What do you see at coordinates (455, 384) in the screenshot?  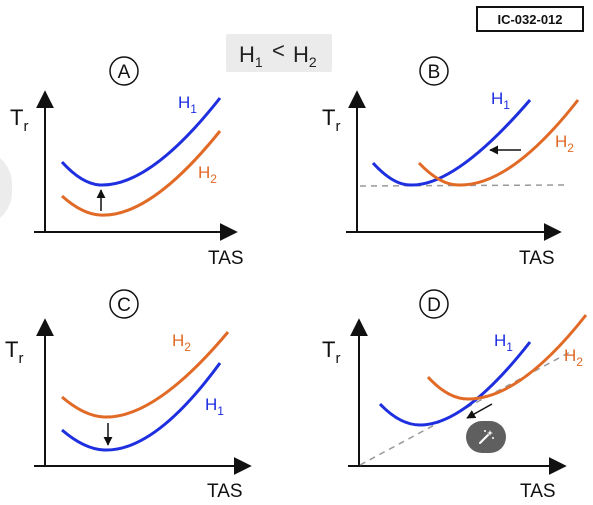 I see `panel-d-h1-curve` at bounding box center [455, 384].